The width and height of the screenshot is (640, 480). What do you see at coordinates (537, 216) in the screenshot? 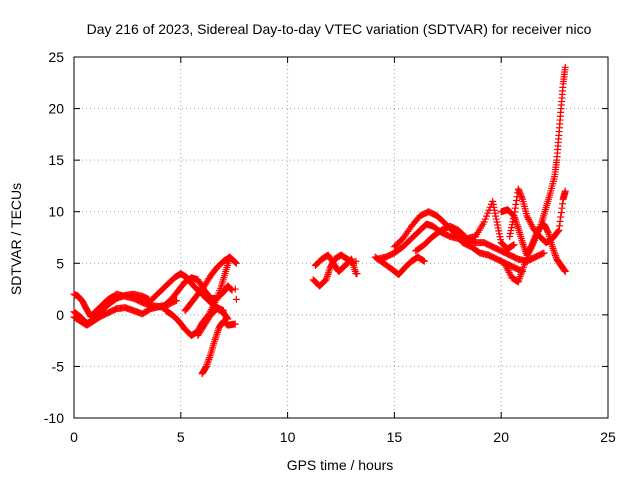
I see `series-track-r` at bounding box center [537, 216].